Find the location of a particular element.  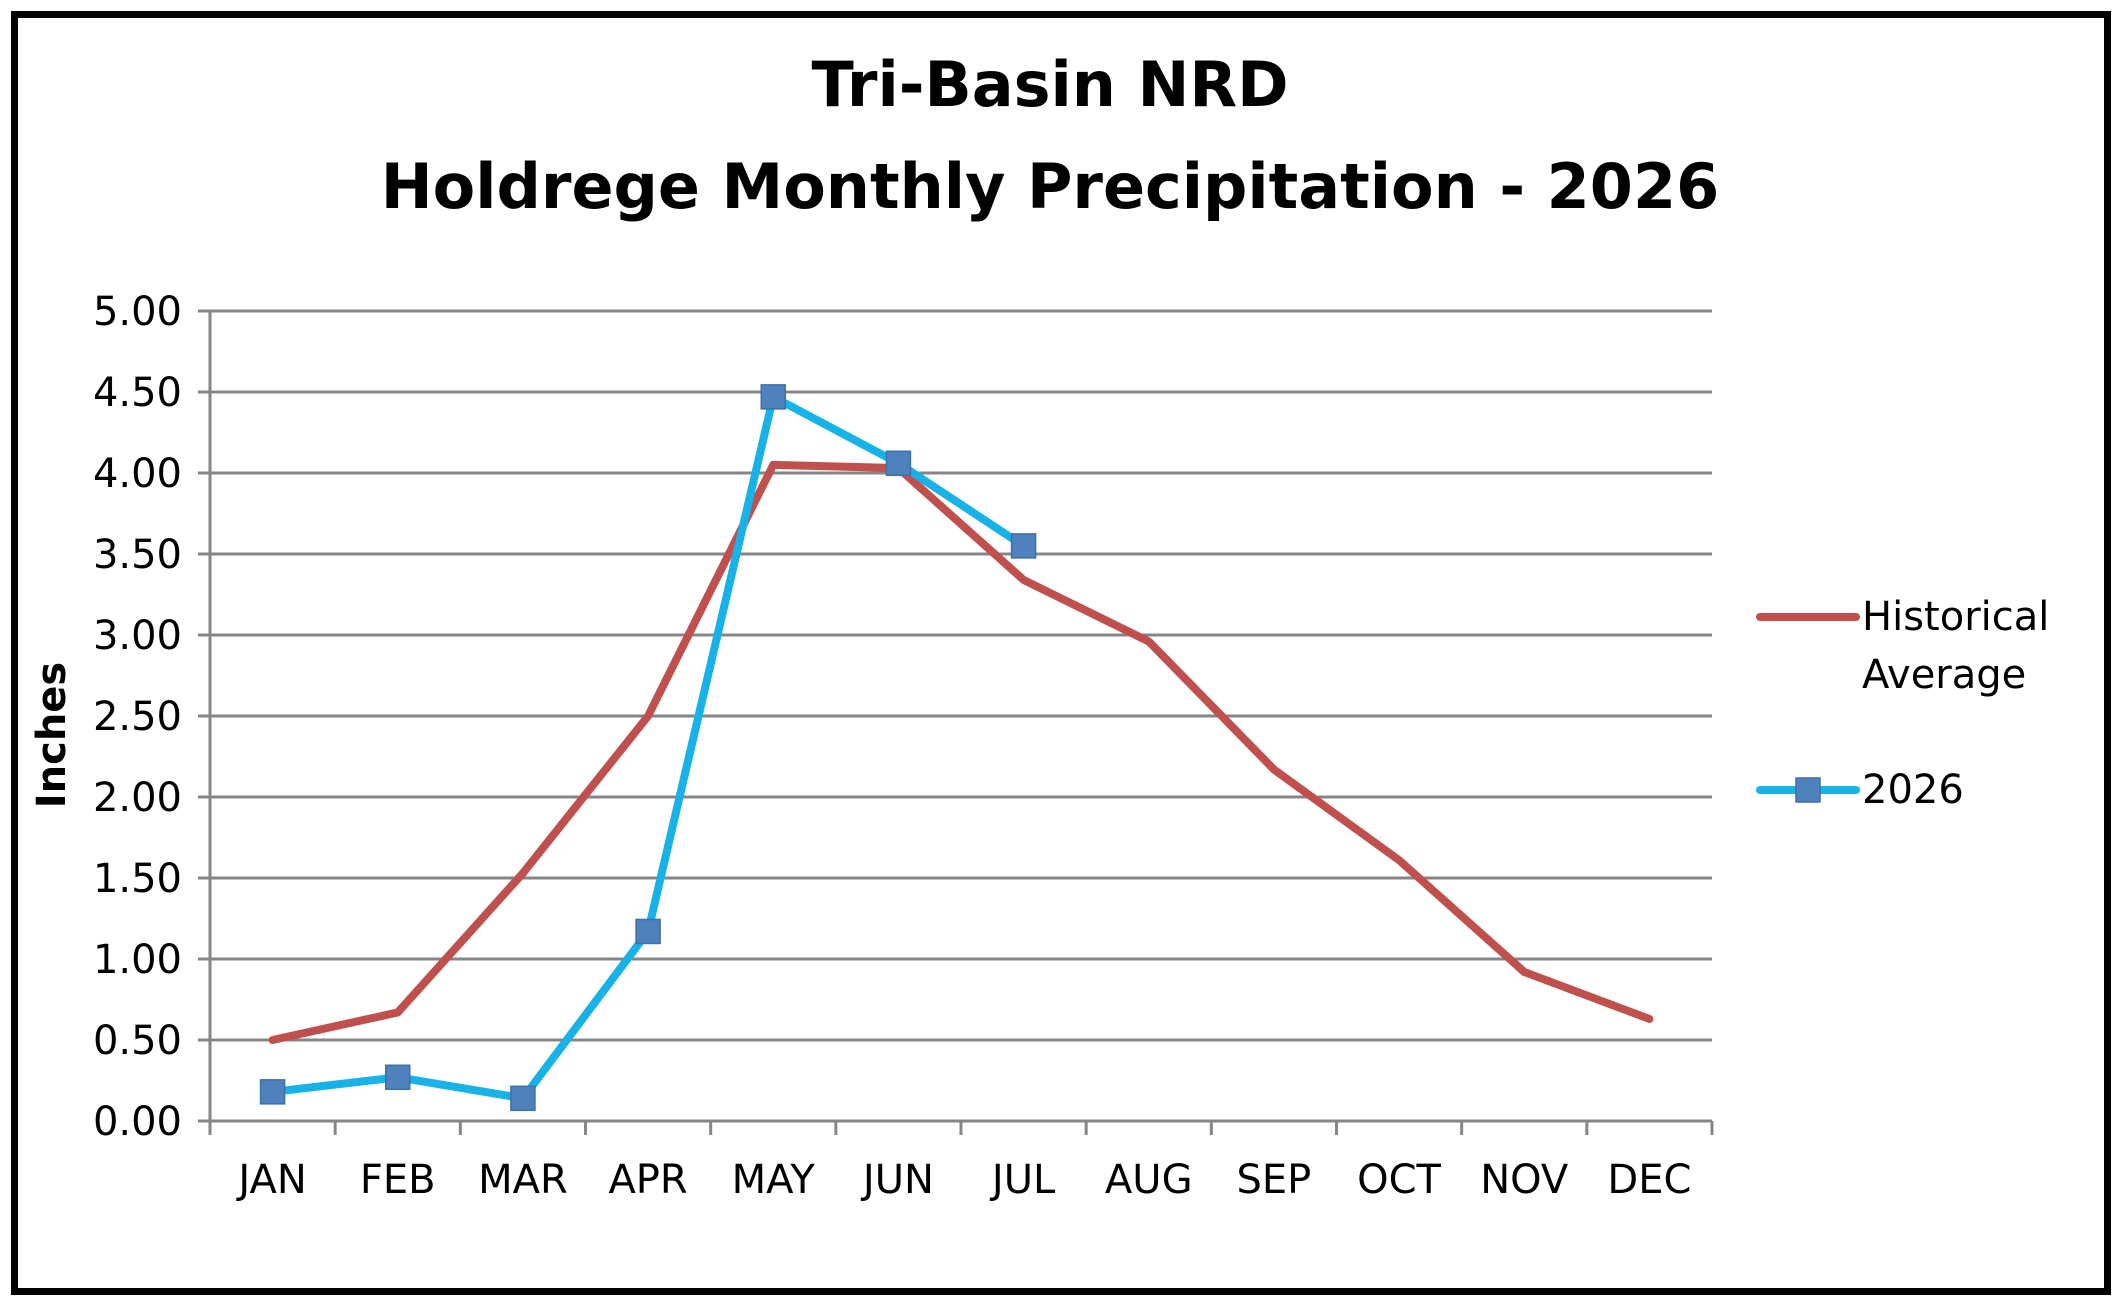

legend-label-line: Average is located at coordinates (1944, 675).